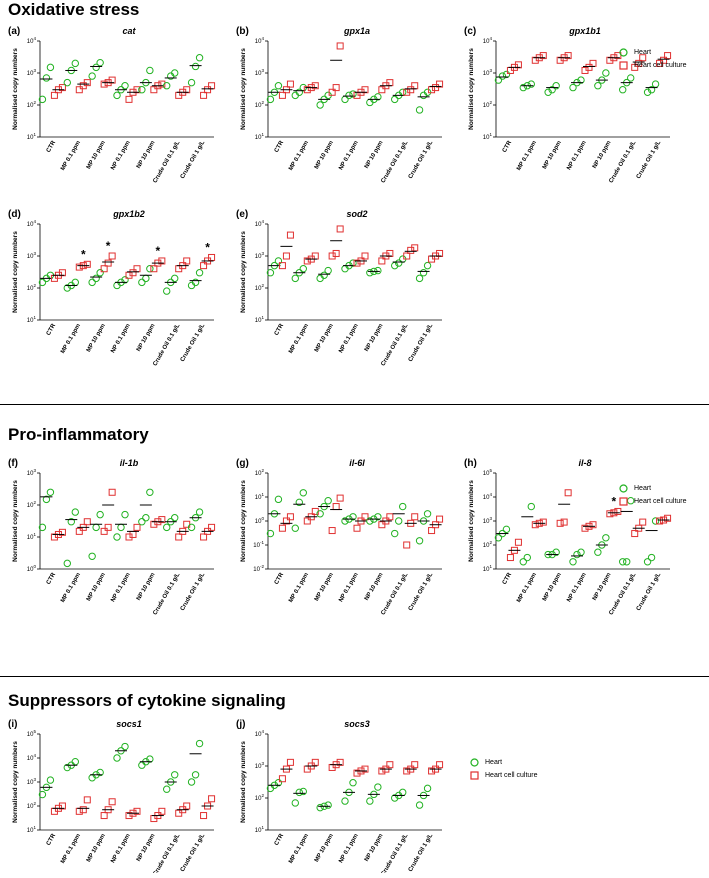  What do you see at coordinates (474, 762) in the screenshot?
I see `legend-heart-marker` at bounding box center [474, 762].